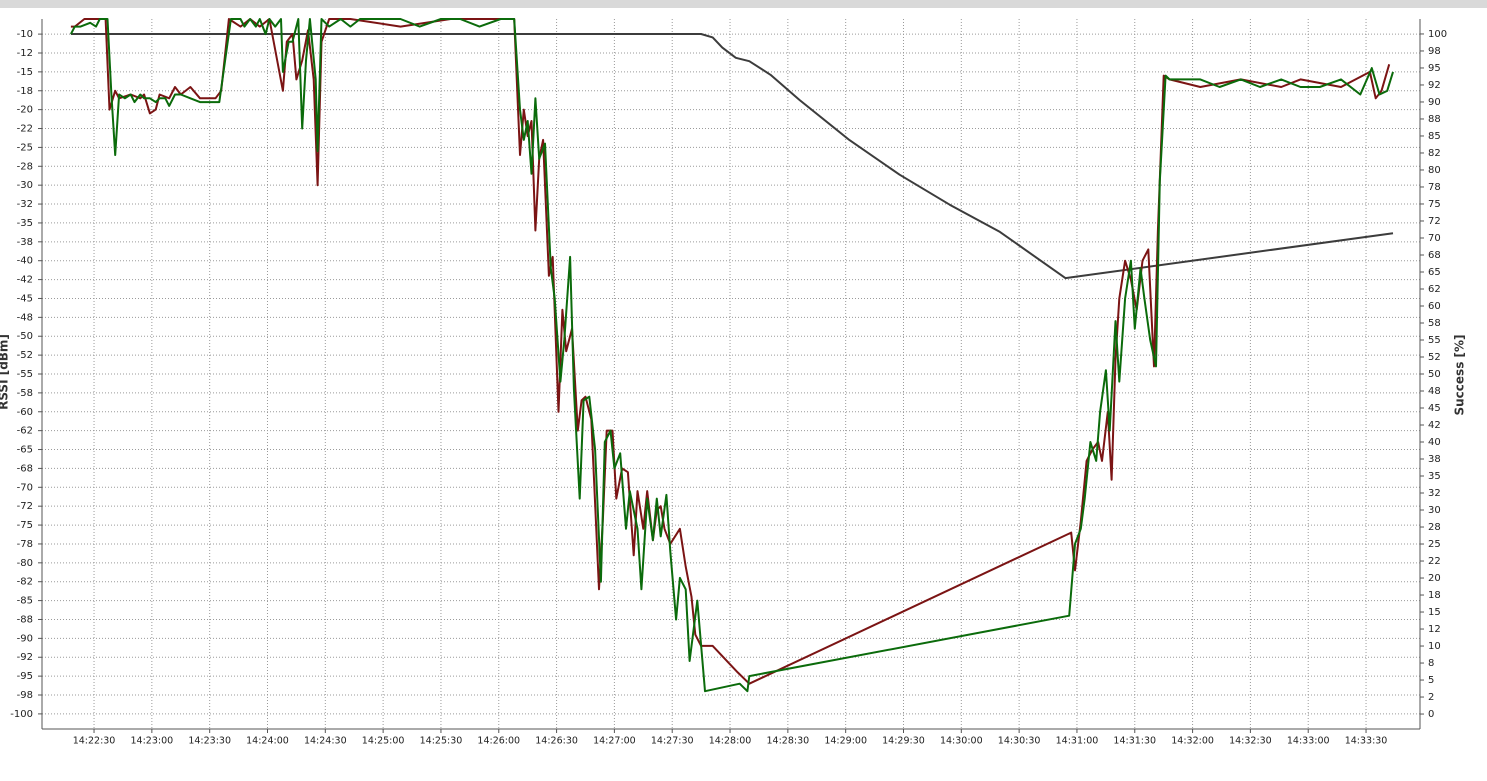  I want to click on y2-tick-label: 68, so click(1434, 255).